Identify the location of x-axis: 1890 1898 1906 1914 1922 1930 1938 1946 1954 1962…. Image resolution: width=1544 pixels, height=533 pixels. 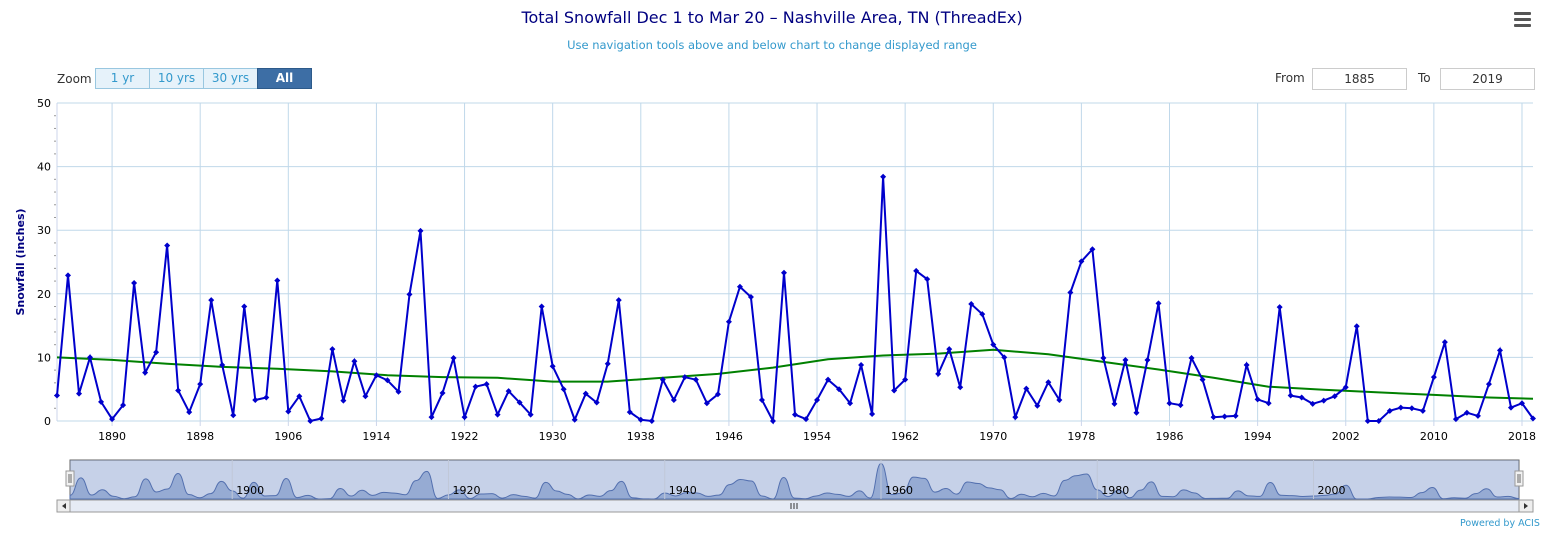
(817, 432).